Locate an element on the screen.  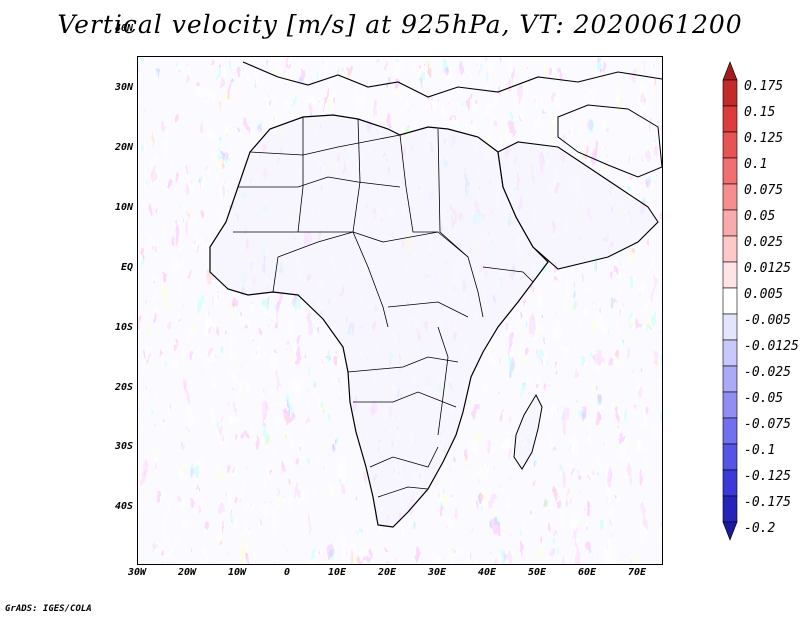
colorbar-label: 0.025 is located at coordinates (764, 242).